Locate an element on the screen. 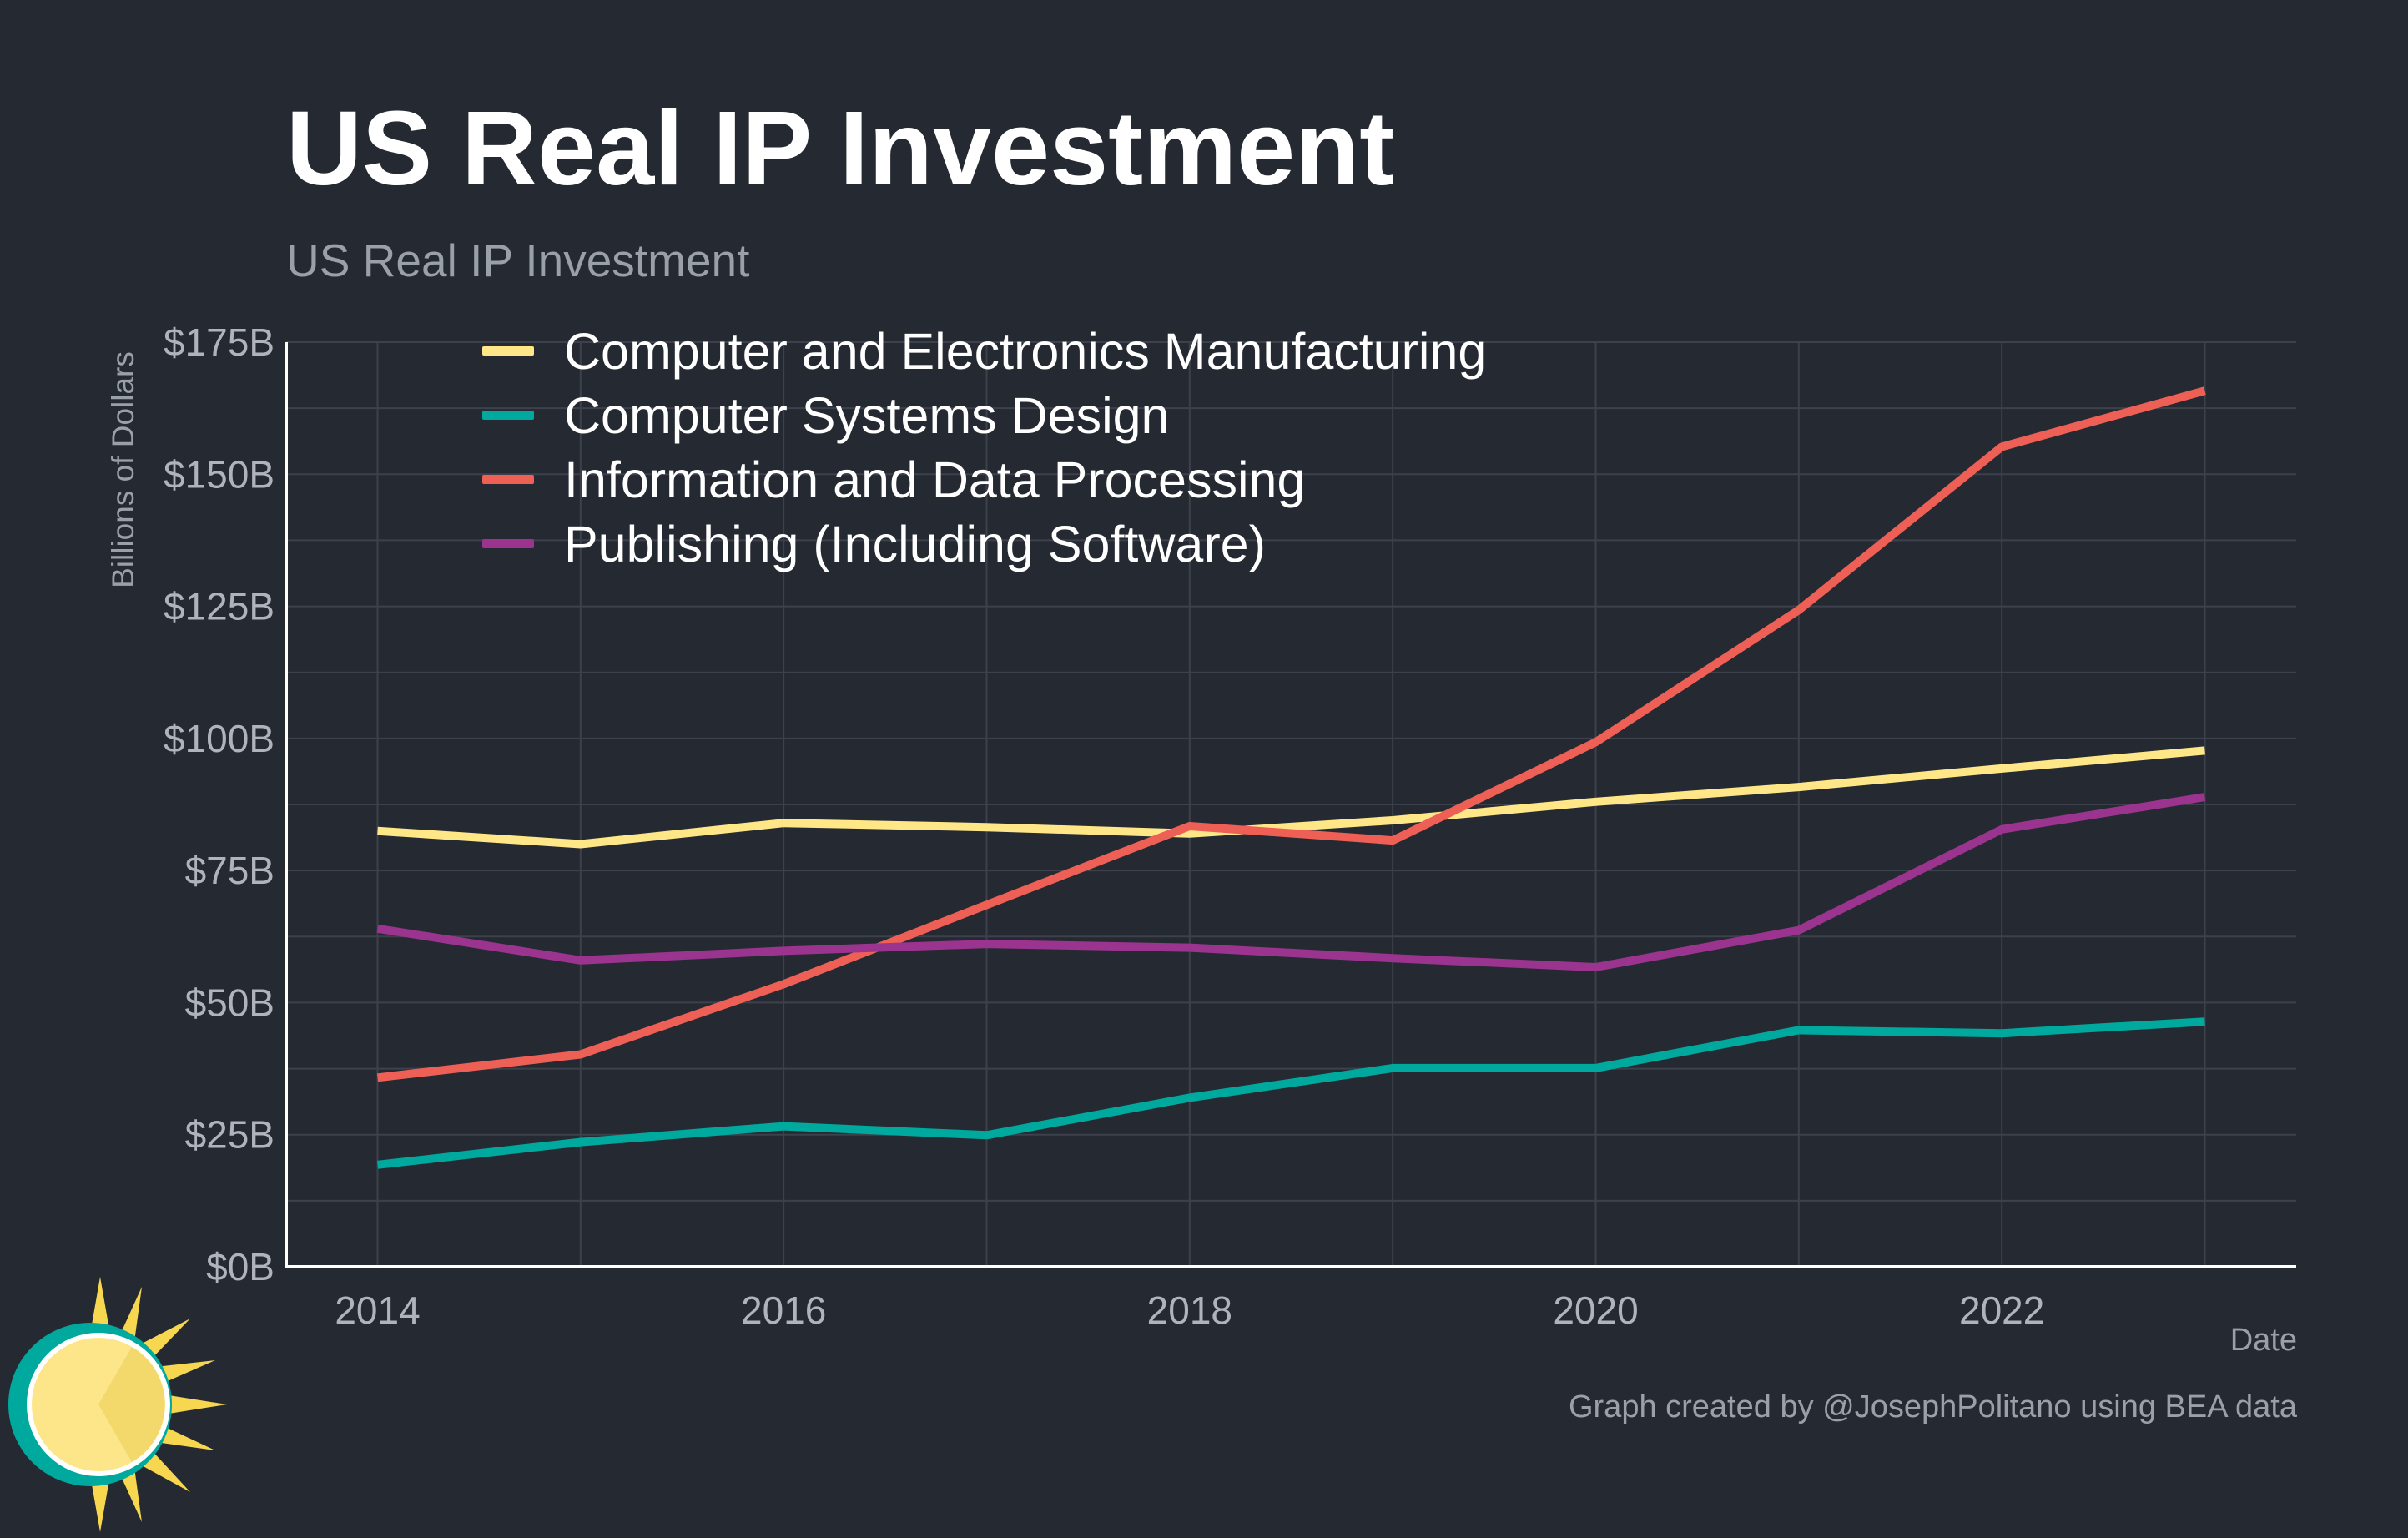  chart-subtitle: US Real IP Investment is located at coordinates (518, 260).